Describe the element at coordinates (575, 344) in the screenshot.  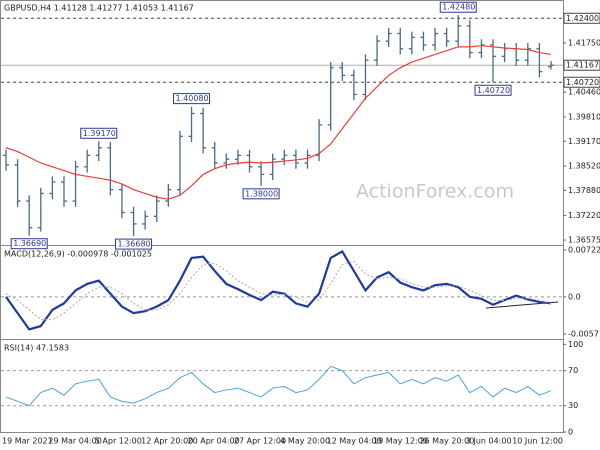
I see `y-tick-label: 100` at that location.